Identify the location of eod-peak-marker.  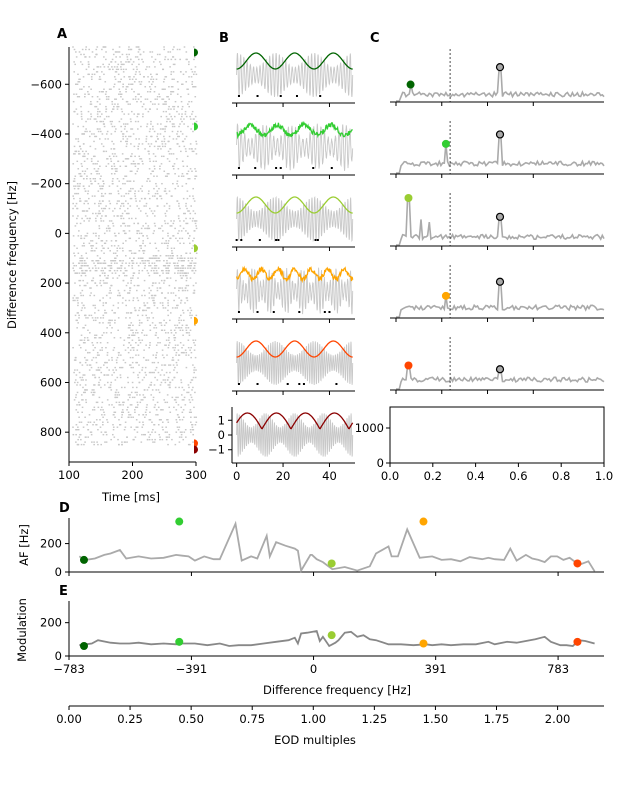
(500, 281).